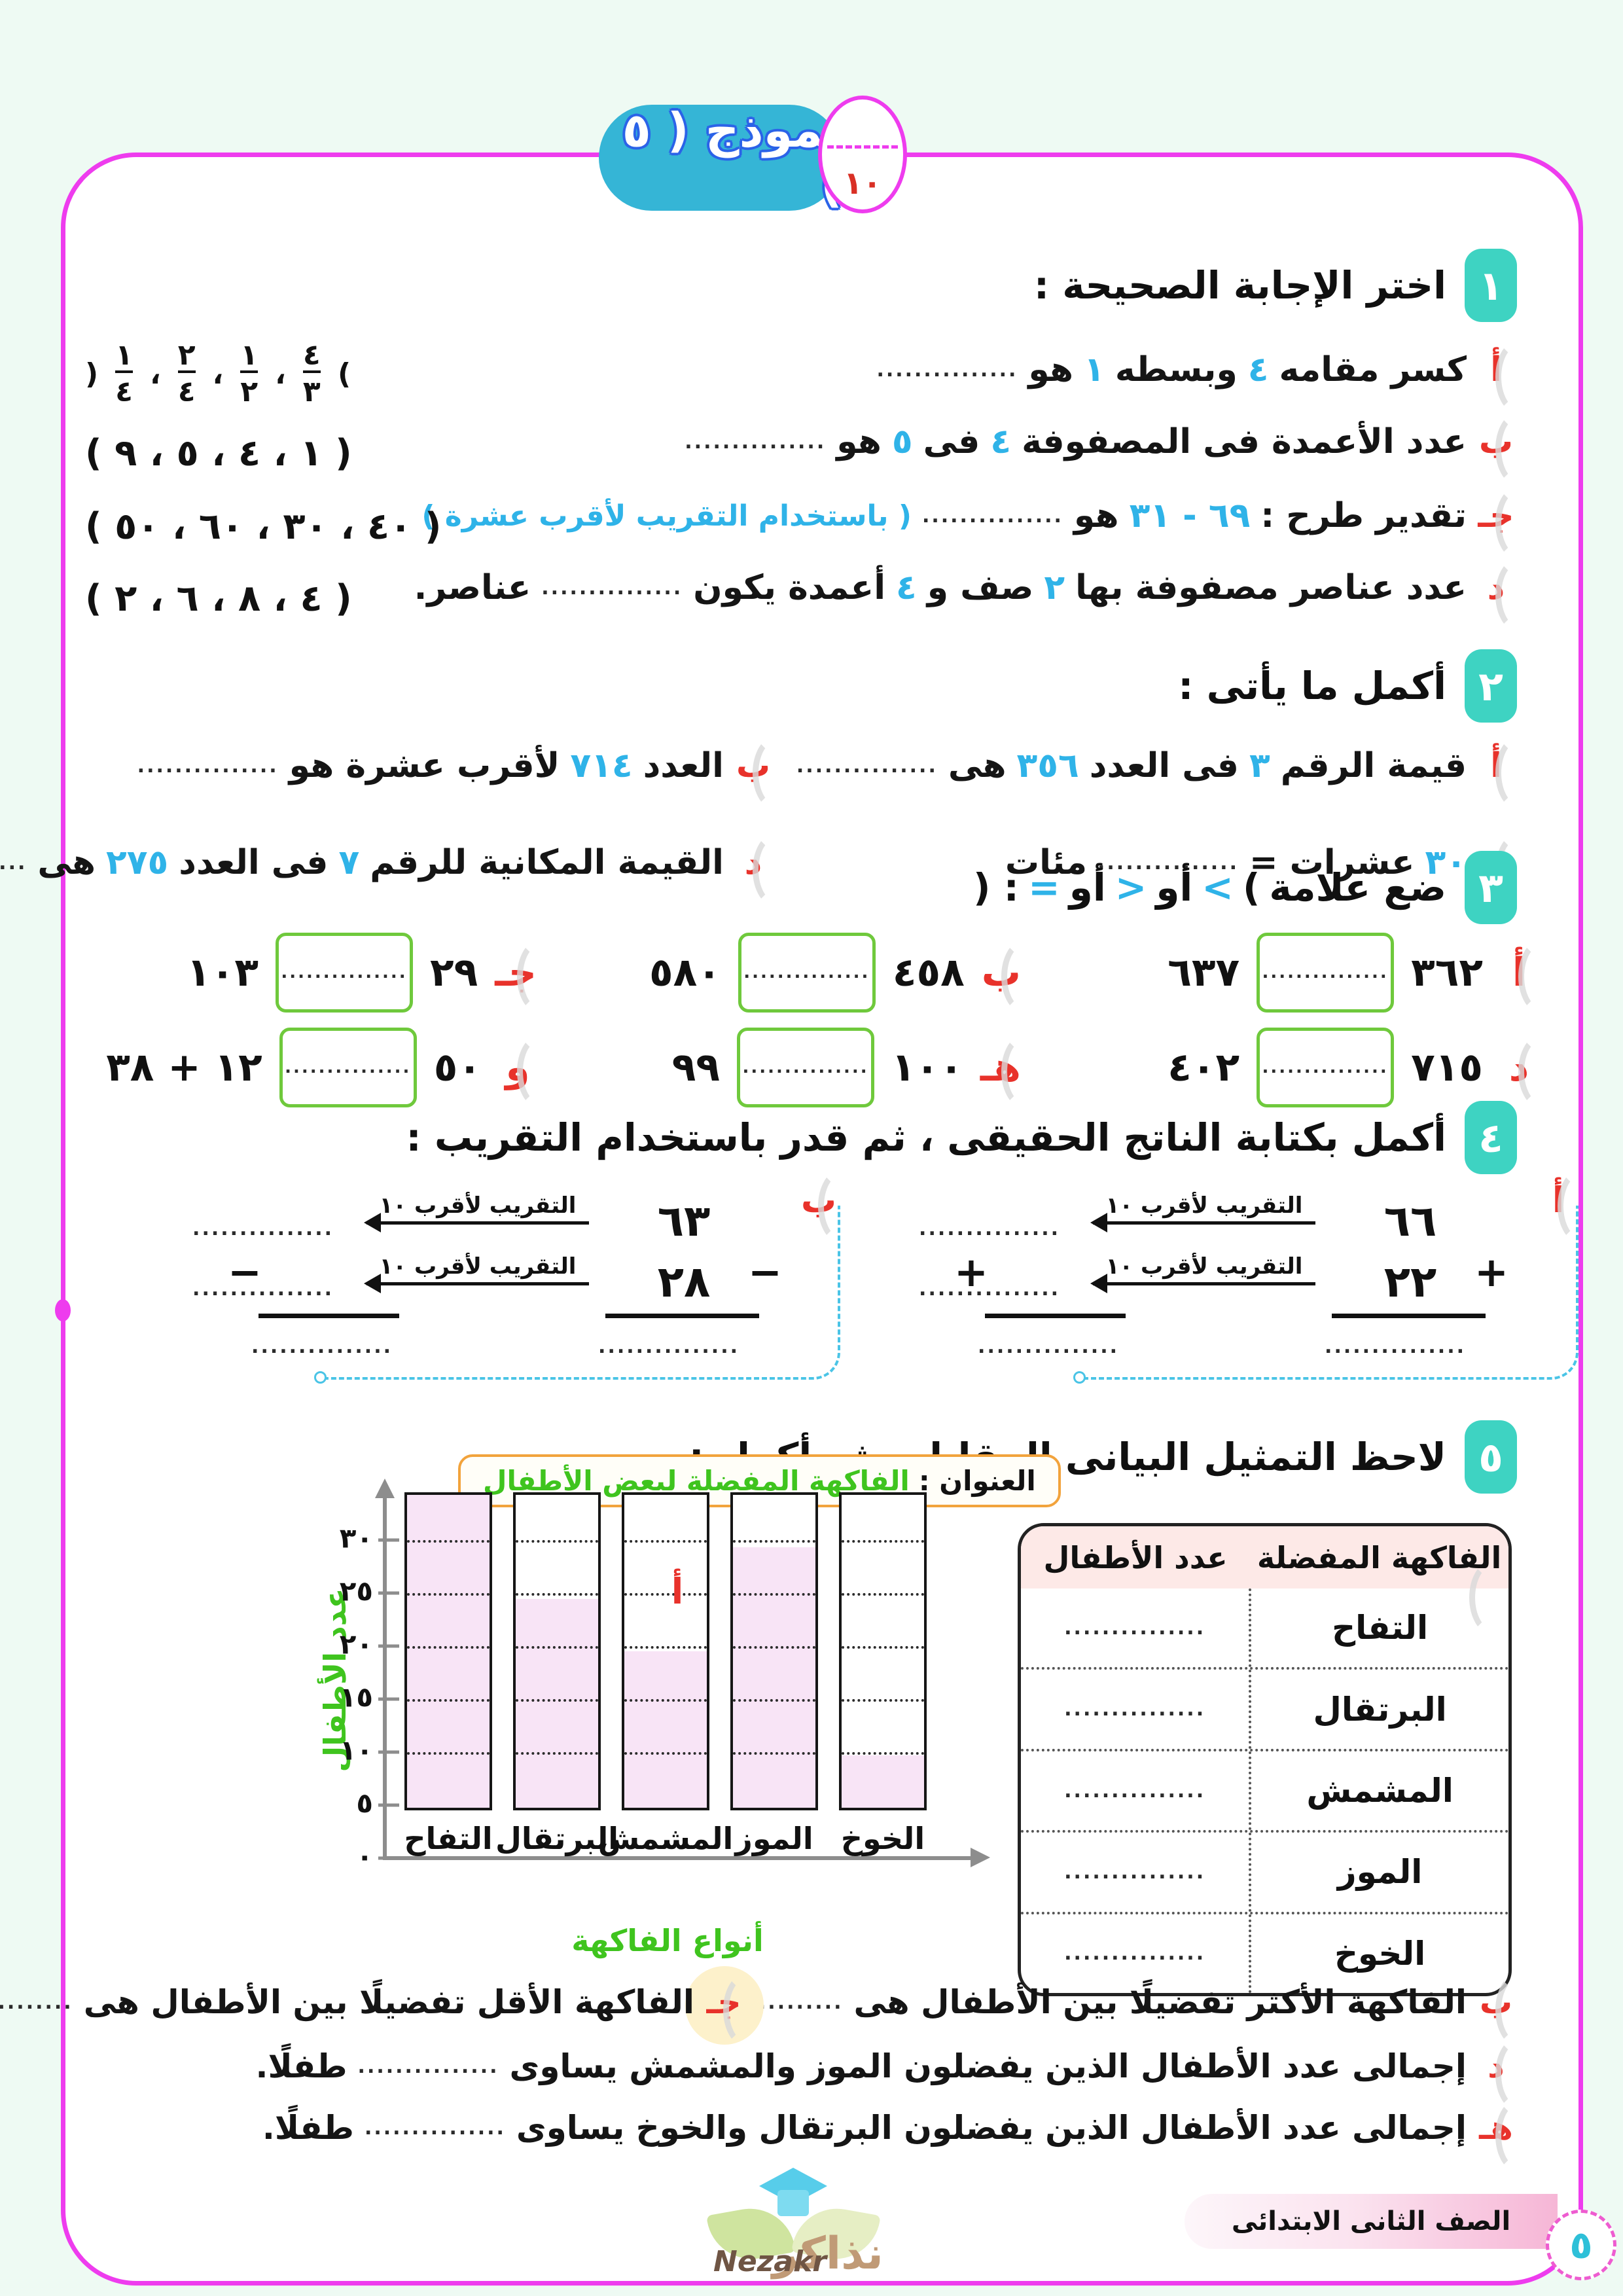 The width and height of the screenshot is (1623, 2296). What do you see at coordinates (827, 2254) in the screenshot?
I see `logo-arabic-text: نذاكر` at bounding box center [827, 2254].